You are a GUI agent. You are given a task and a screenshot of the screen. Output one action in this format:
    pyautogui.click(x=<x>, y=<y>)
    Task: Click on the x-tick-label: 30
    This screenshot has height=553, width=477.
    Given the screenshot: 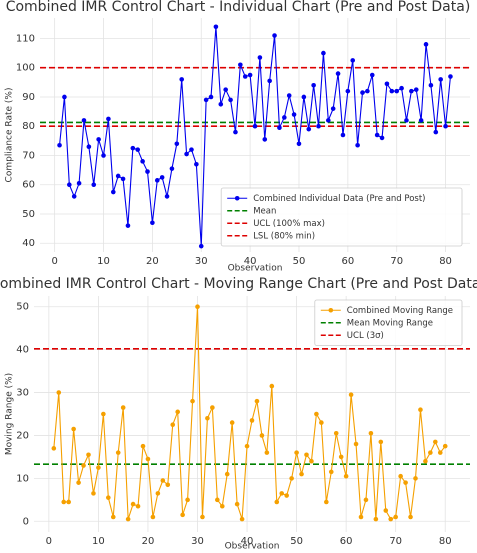 What is the action you would take?
    pyautogui.click(x=197, y=541)
    